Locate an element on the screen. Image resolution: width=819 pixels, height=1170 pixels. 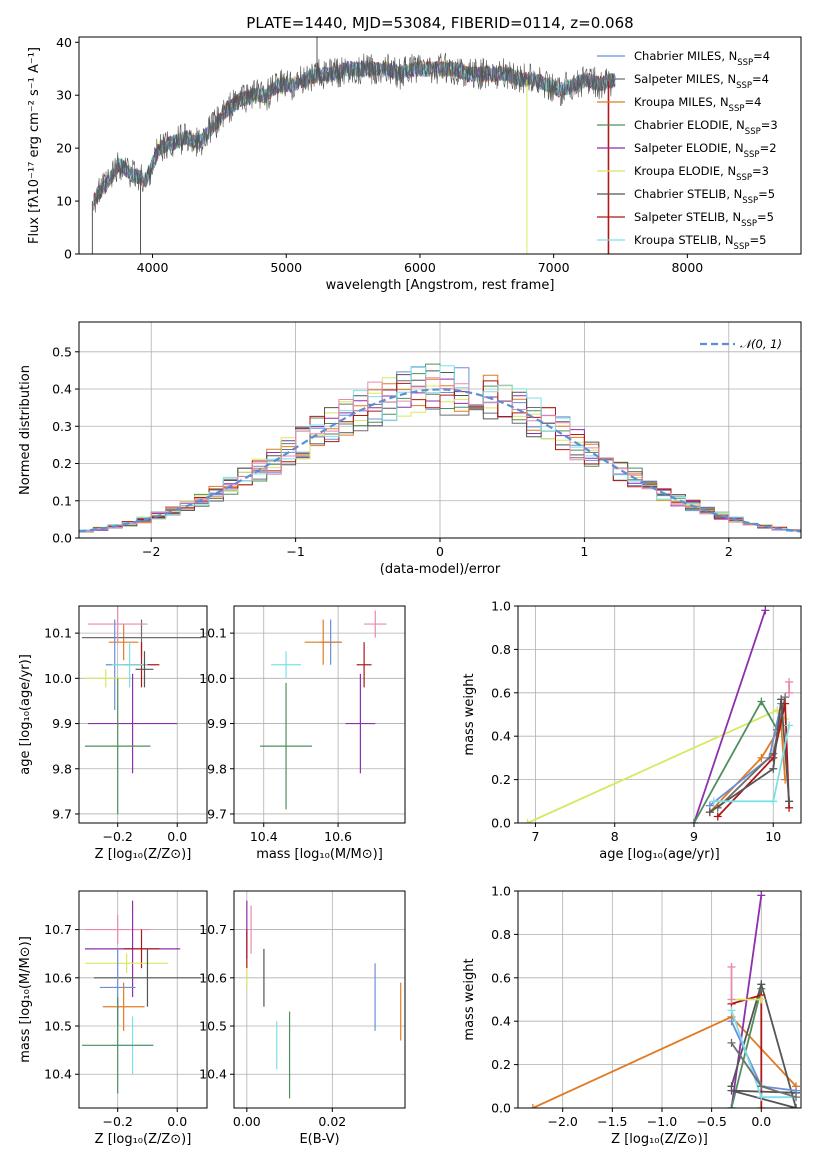
x-axis-label: (data-model)/error is located at coordinates (440, 569).